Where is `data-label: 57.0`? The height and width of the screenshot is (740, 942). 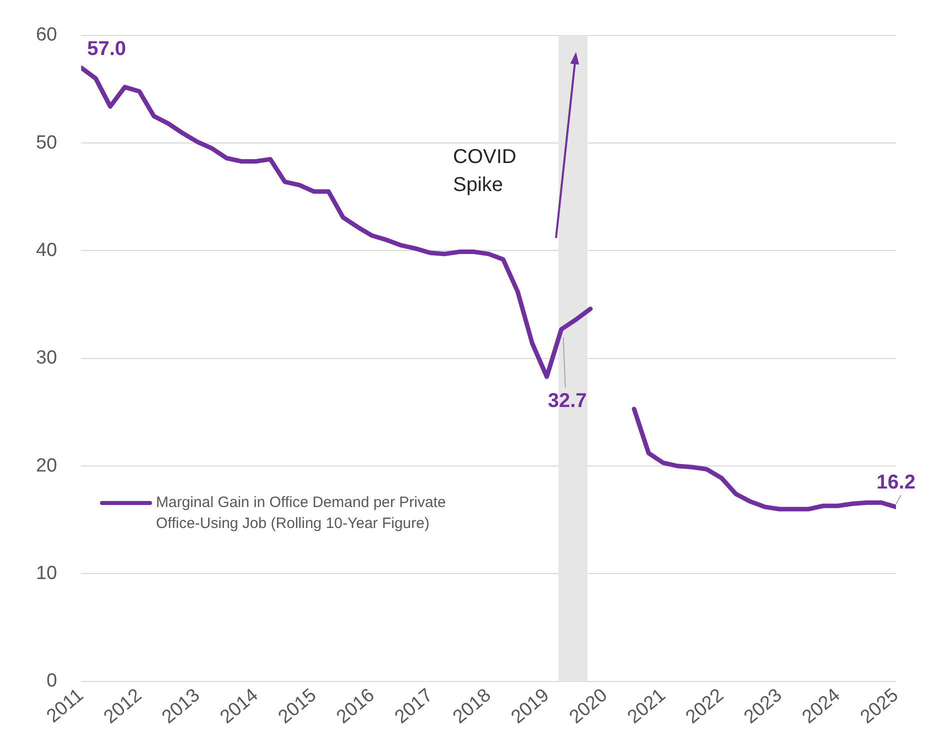
data-label: 57.0 is located at coordinates (106, 49).